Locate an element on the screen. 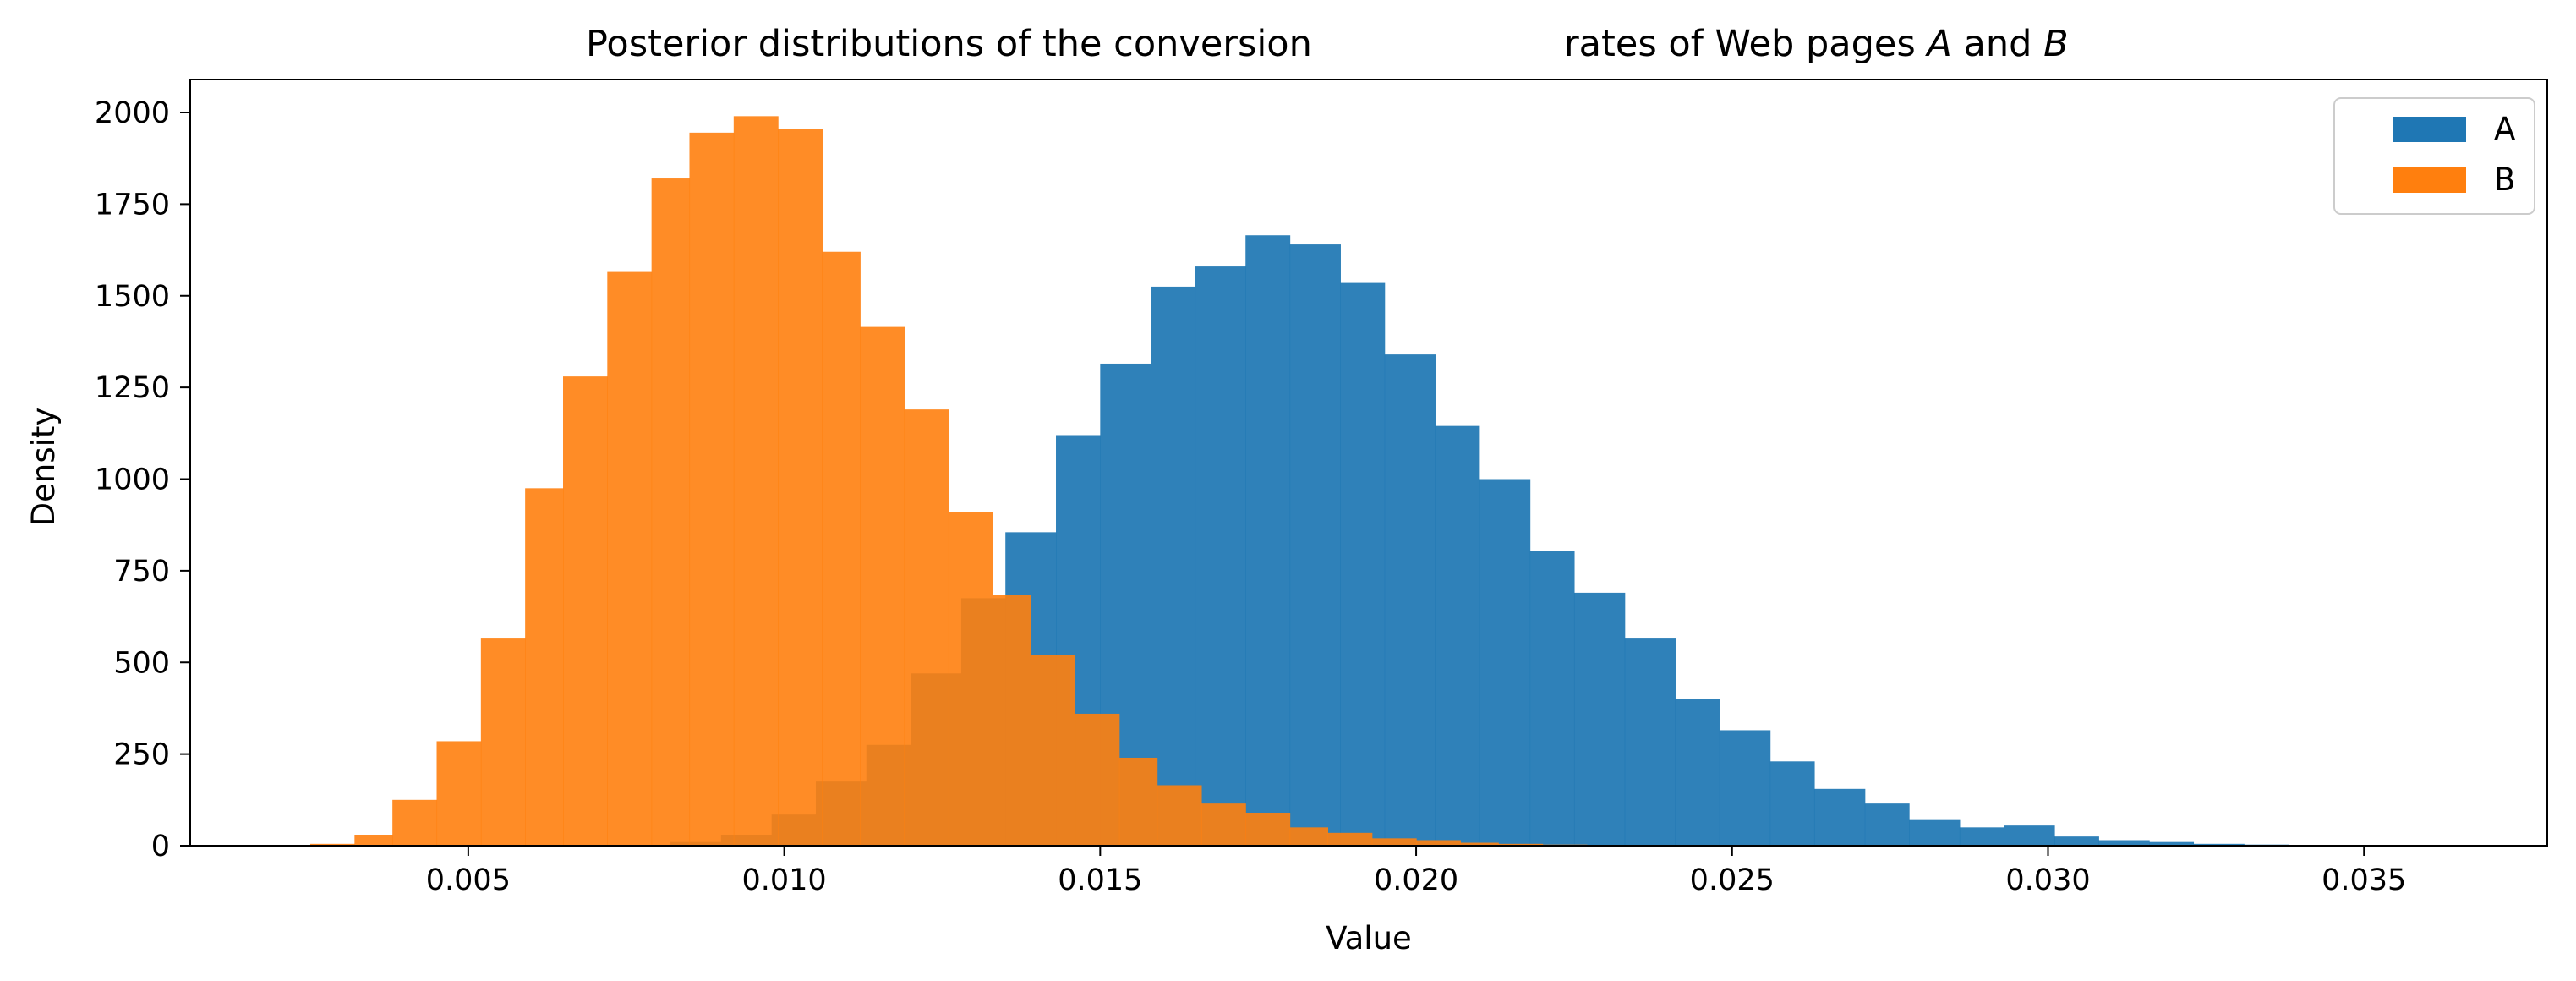 This screenshot has width=2576, height=981. y-axis-ticks: 0 250 500 750 1000 1250 1500 1750 2000 is located at coordinates (142, 479).